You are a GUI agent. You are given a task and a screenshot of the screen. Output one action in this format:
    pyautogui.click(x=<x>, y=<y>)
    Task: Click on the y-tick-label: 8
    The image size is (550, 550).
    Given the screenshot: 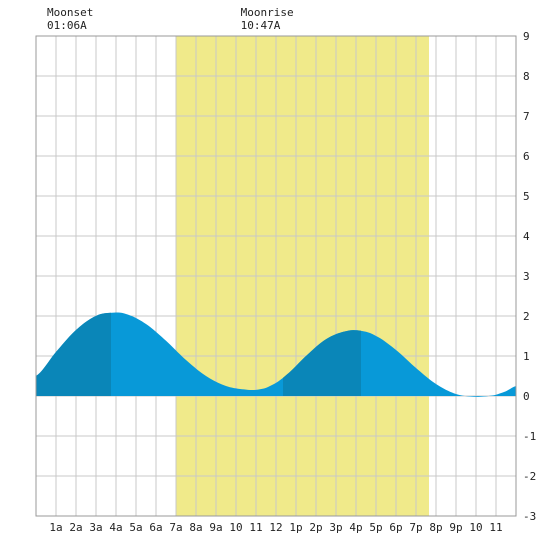 What is the action you would take?
    pyautogui.click(x=526, y=76)
    